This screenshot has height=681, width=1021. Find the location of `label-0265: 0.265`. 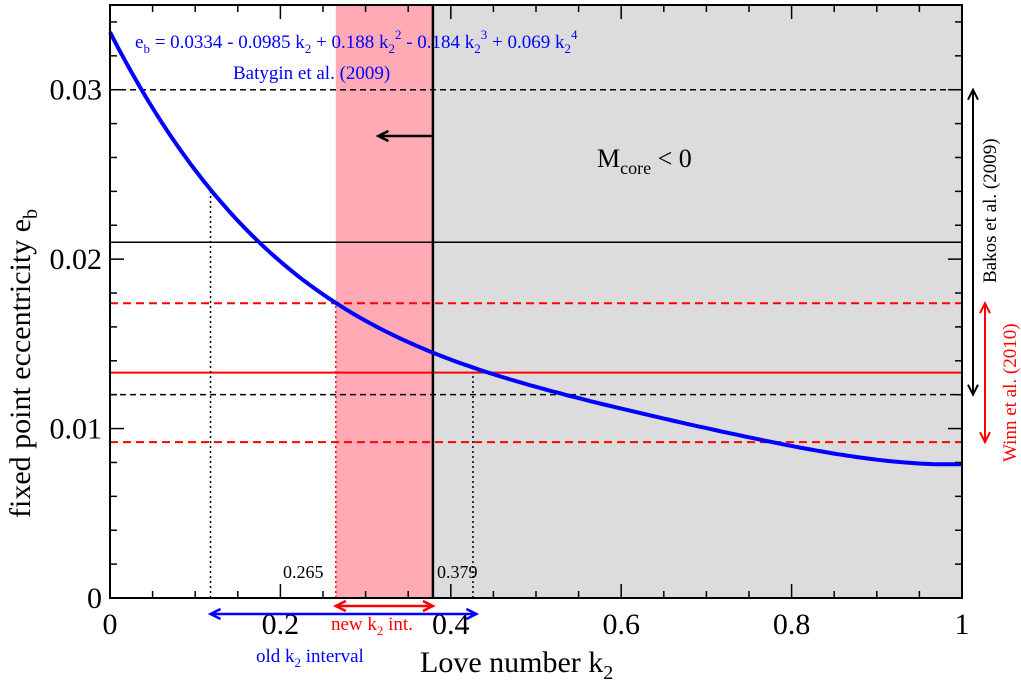

label-0265: 0.265 is located at coordinates (303, 572).